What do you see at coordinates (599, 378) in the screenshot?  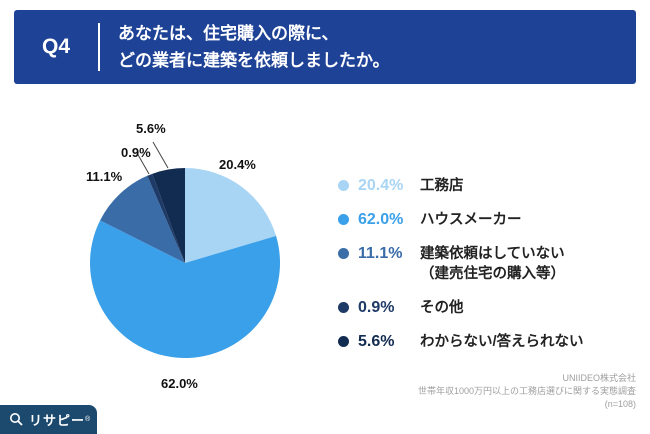 I see `credit-company: UNIIDEO株式会社` at bounding box center [599, 378].